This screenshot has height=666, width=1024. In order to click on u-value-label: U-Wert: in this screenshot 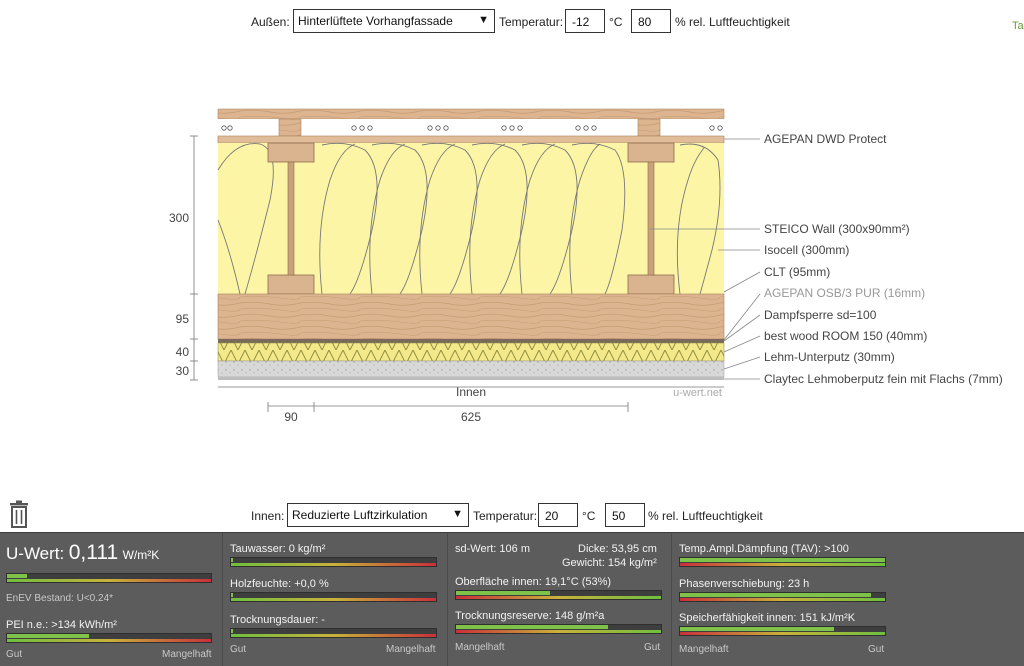, I will do `click(35, 553)`.